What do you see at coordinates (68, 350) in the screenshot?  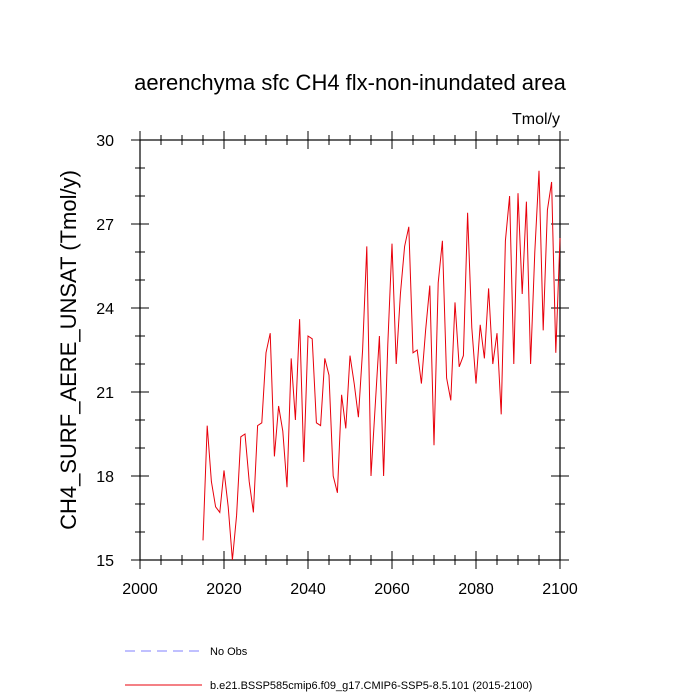 I see `y-axis-label: CH4_SURF_AERE_UNSAT (Tmol/y)` at bounding box center [68, 350].